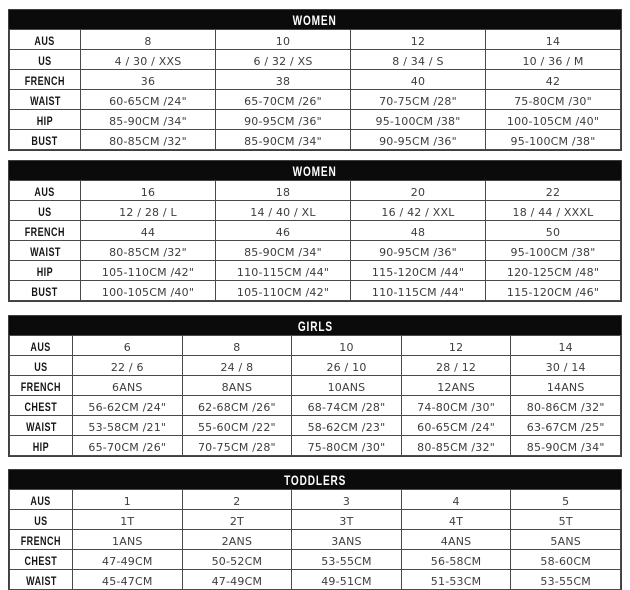  What do you see at coordinates (237, 581) in the screenshot?
I see `size-value: 47-49CM` at bounding box center [237, 581].